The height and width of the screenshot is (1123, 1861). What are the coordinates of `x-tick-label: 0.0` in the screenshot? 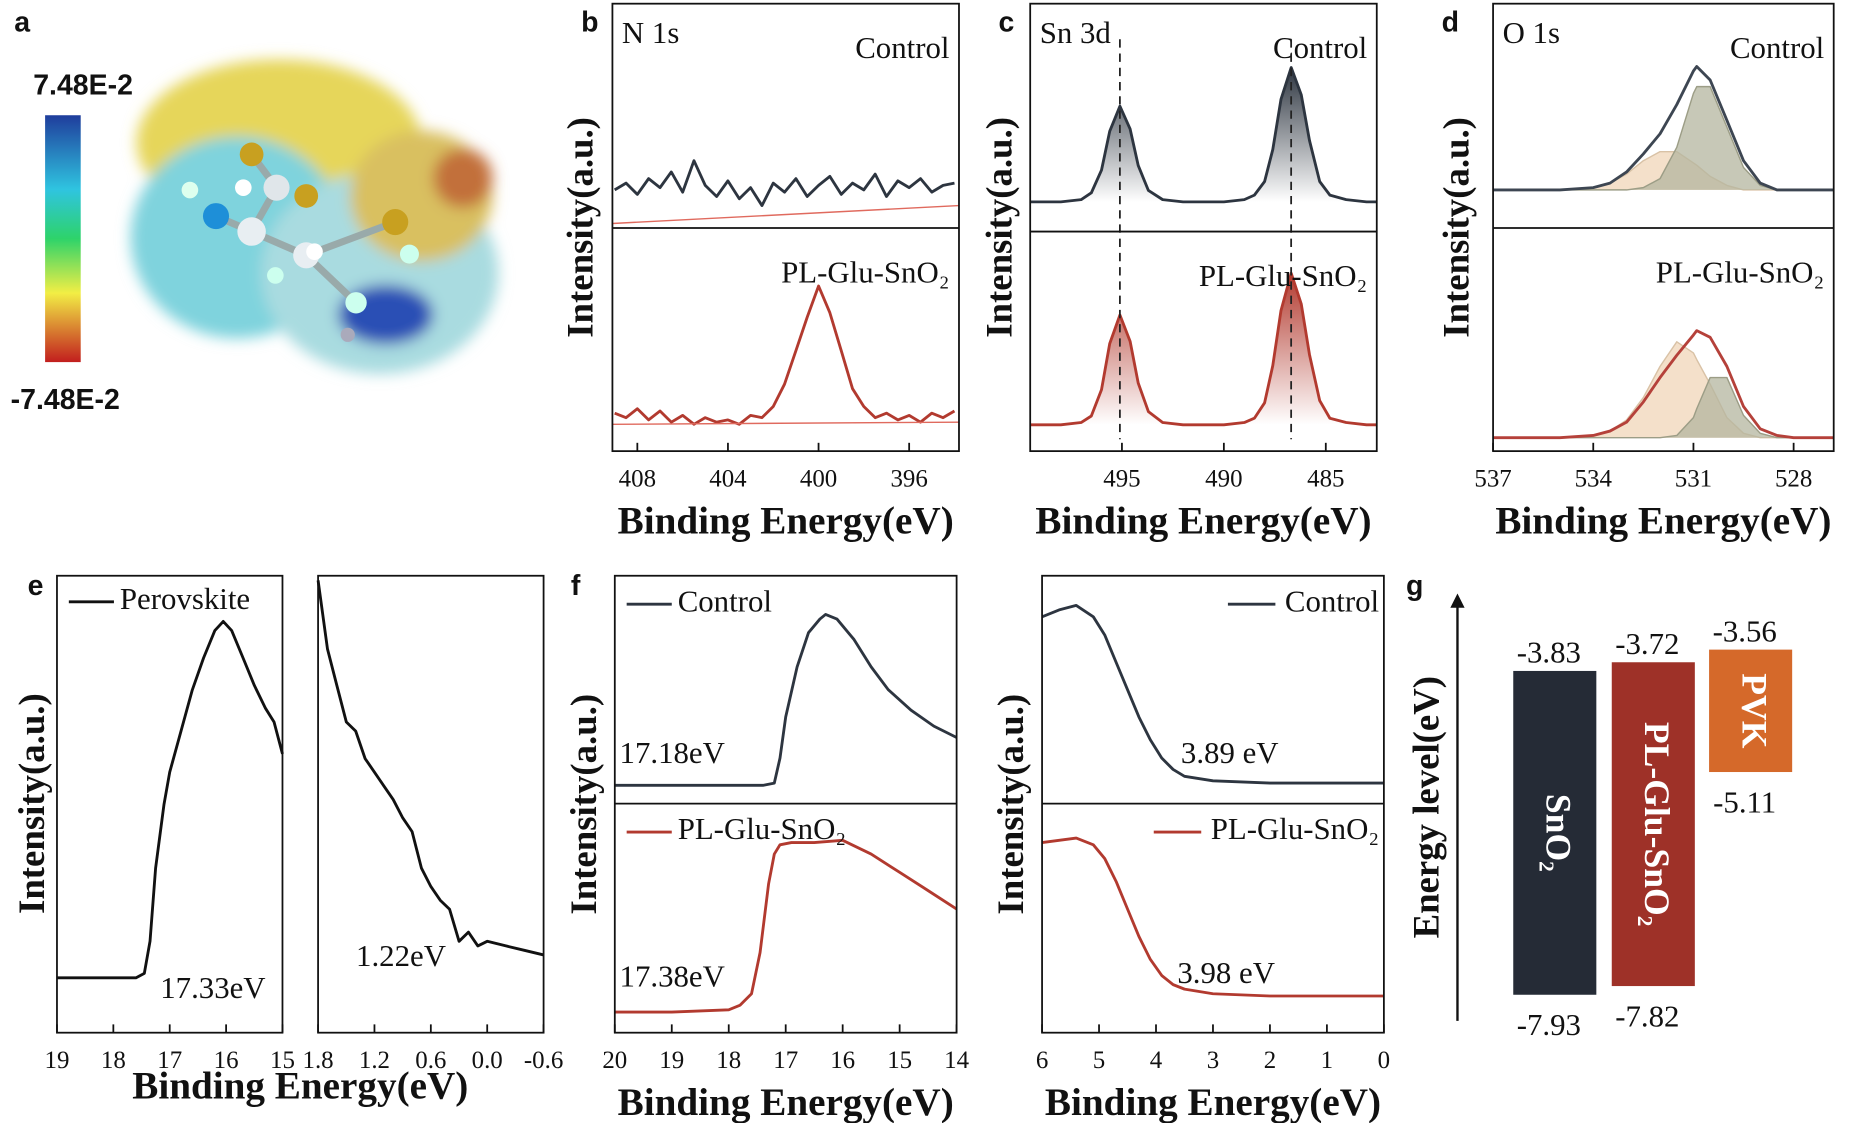 It's located at (487, 1060).